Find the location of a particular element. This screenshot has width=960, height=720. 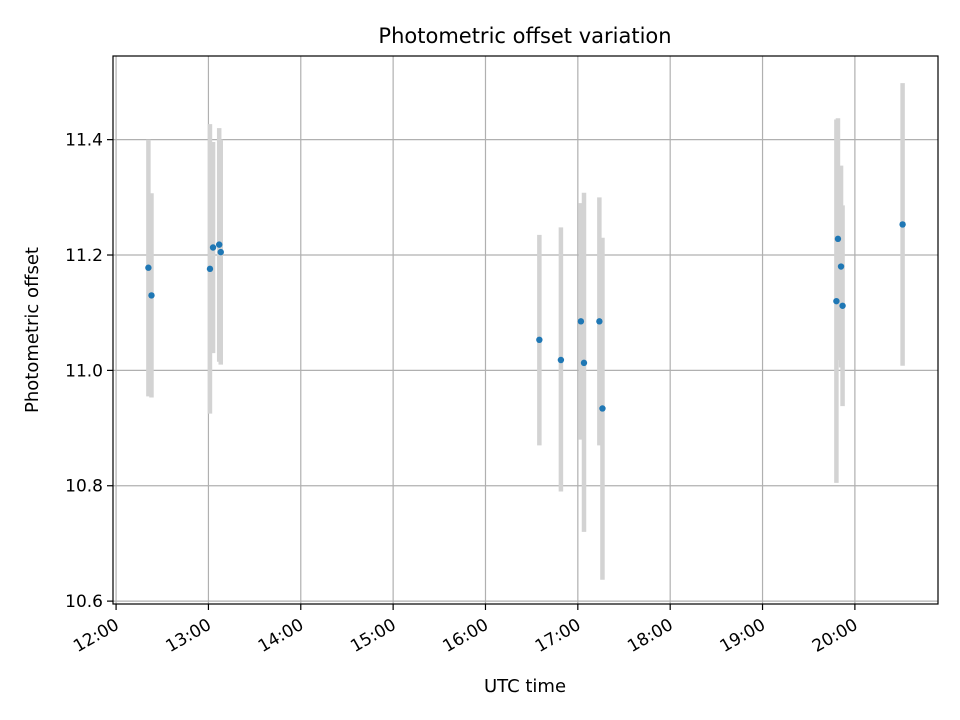

y-tick-label: 11.4 is located at coordinates (84, 141).